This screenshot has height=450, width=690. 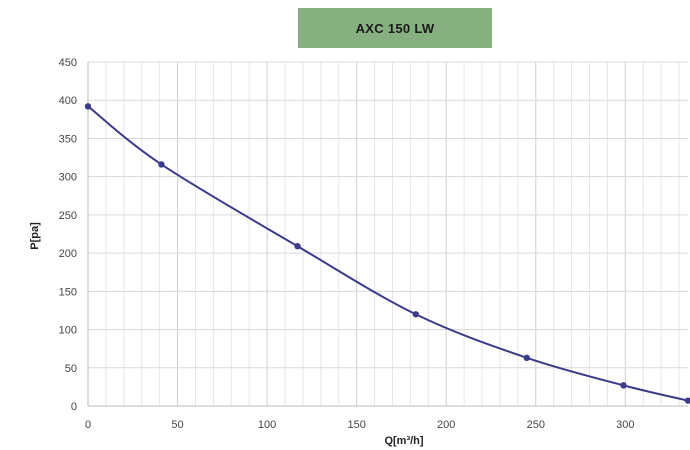 What do you see at coordinates (446, 425) in the screenshot?
I see `x-tick-label: 200` at bounding box center [446, 425].